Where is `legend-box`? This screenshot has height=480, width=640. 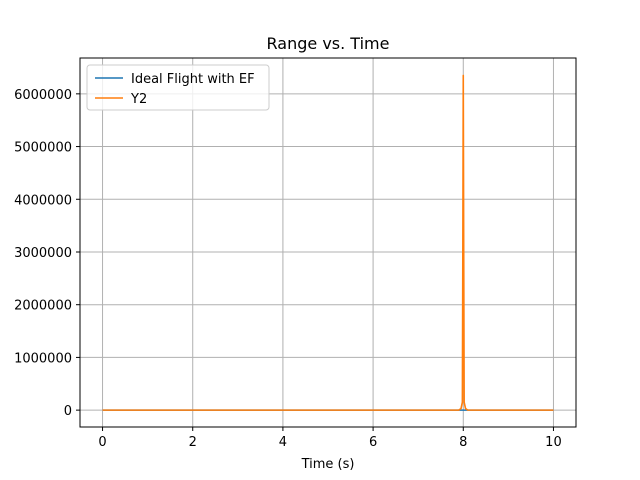
legend-box is located at coordinates (178, 87).